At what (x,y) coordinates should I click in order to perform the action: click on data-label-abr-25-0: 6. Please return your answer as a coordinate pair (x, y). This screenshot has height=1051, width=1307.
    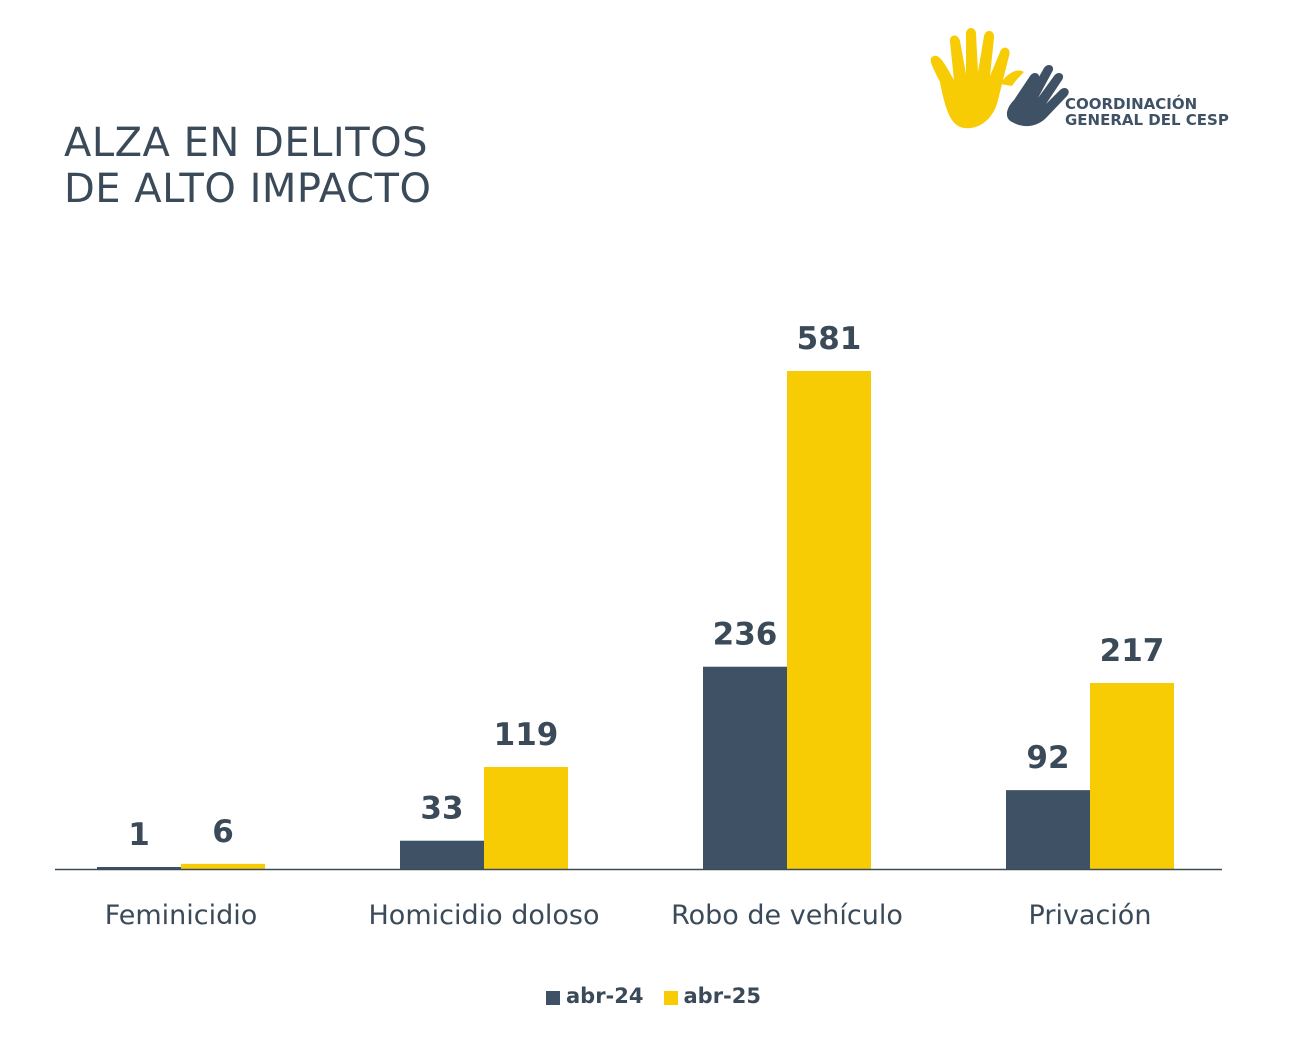
    Looking at the image, I should click on (223, 832).